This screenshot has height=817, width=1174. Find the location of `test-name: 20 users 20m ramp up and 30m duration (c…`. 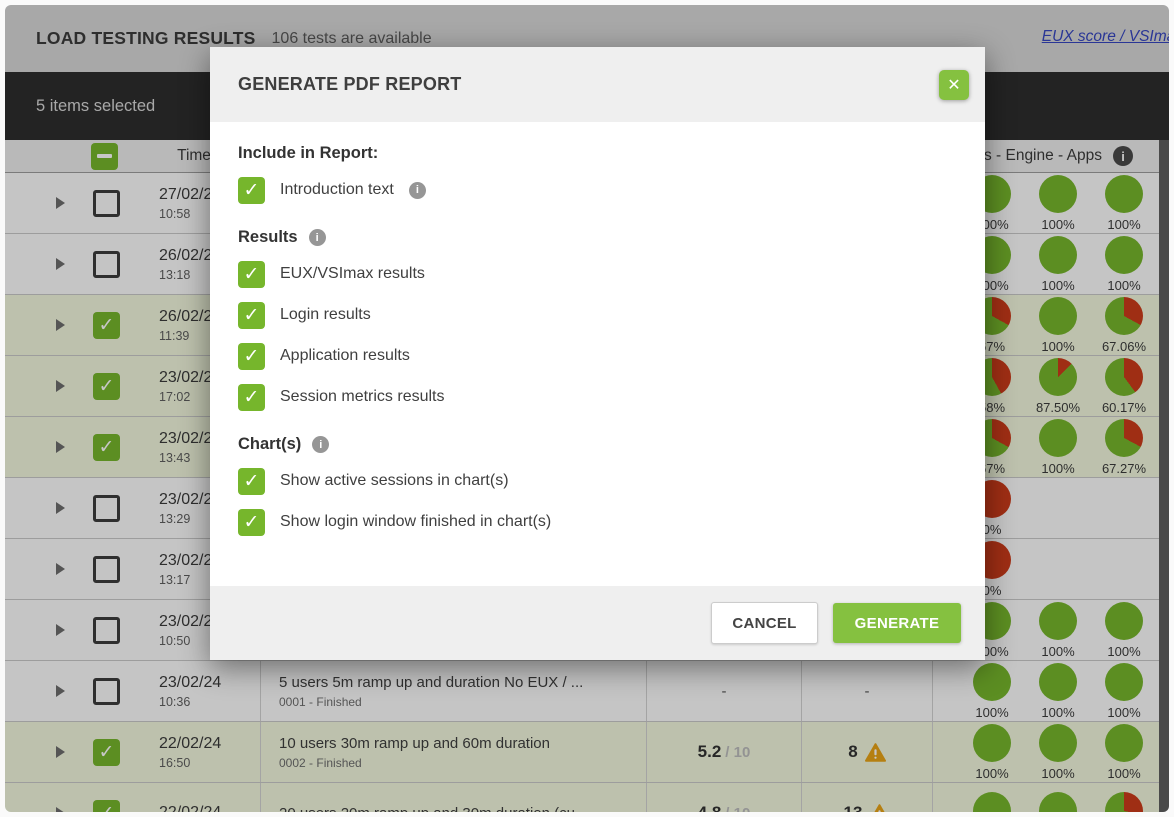

test-name: 20 users 20m ramp up and 30m duration (c… is located at coordinates (462, 809).